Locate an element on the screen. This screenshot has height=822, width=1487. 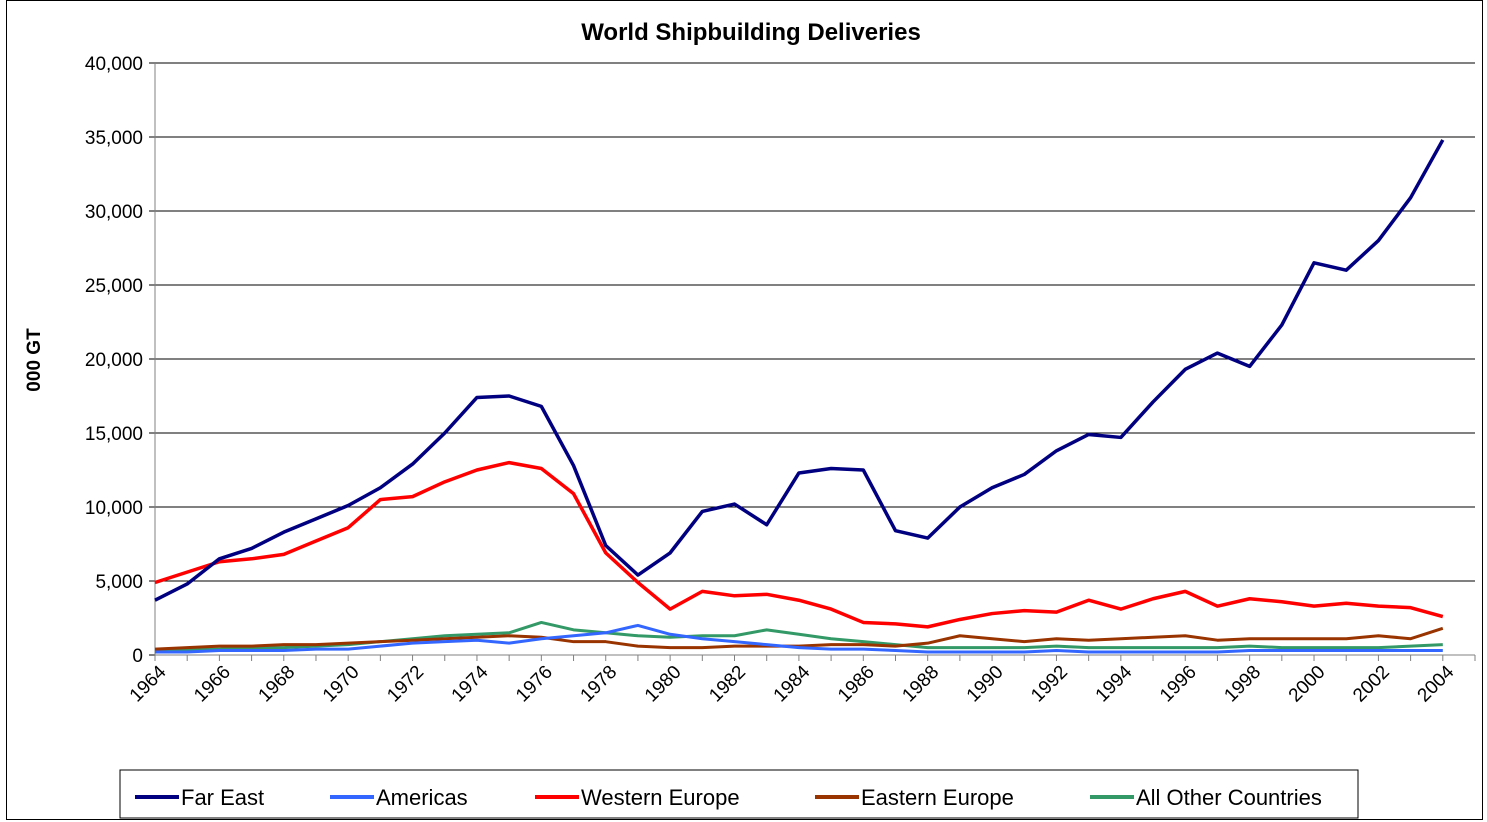
x-tick-label: 1964 is located at coordinates (148, 683).